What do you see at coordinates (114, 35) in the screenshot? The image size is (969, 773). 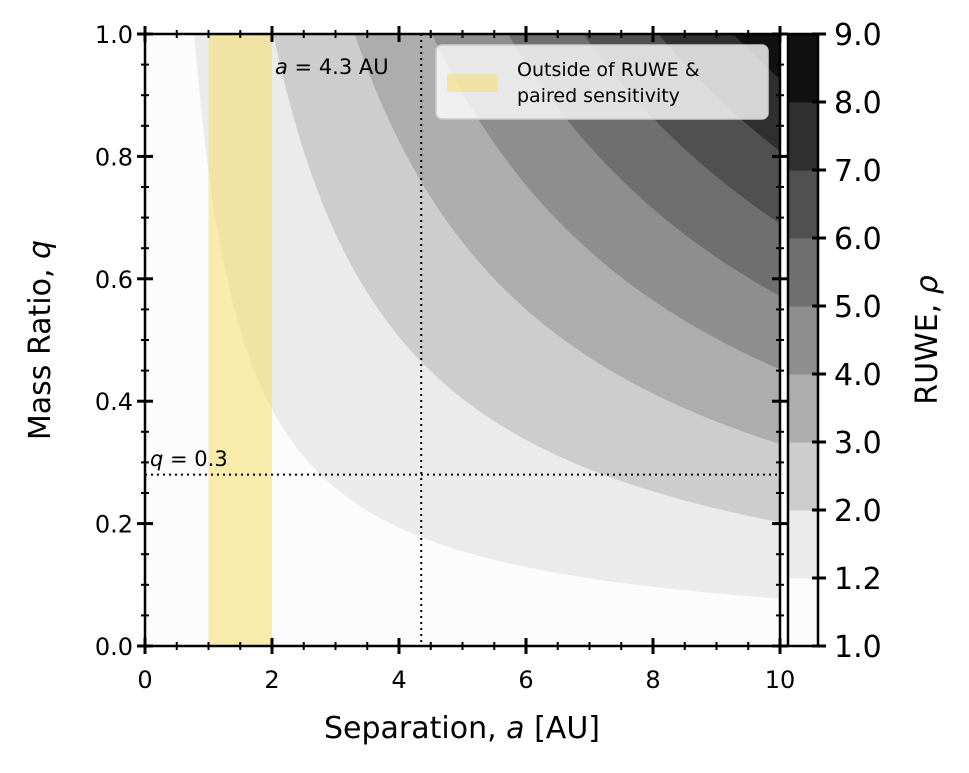 I see `y-tick-label: 1.0` at bounding box center [114, 35].